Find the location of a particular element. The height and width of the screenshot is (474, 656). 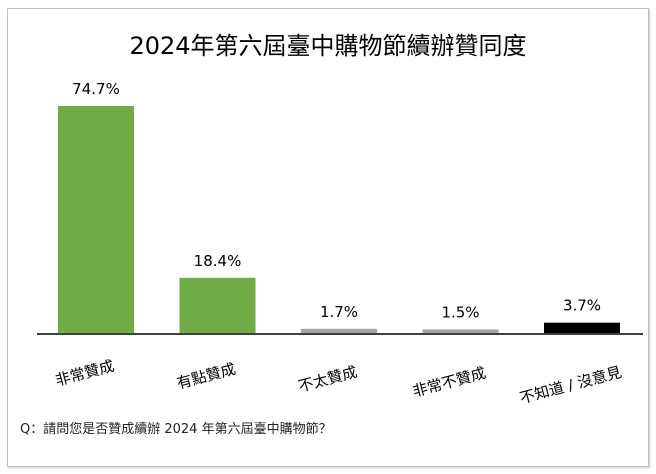

category-label: 不知道 / 沒意見 is located at coordinates (571, 385).